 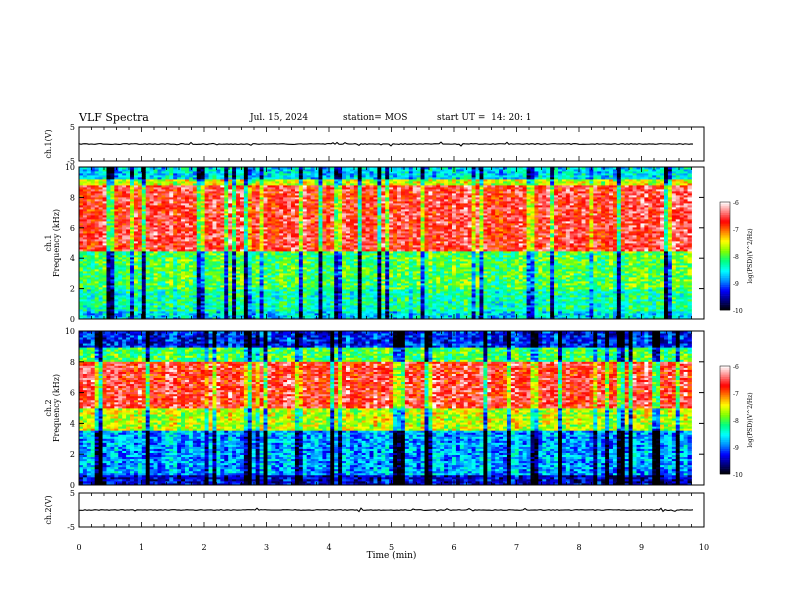 I want to click on ch1-spectrogram-ytick-label: 2, so click(x=72, y=289).